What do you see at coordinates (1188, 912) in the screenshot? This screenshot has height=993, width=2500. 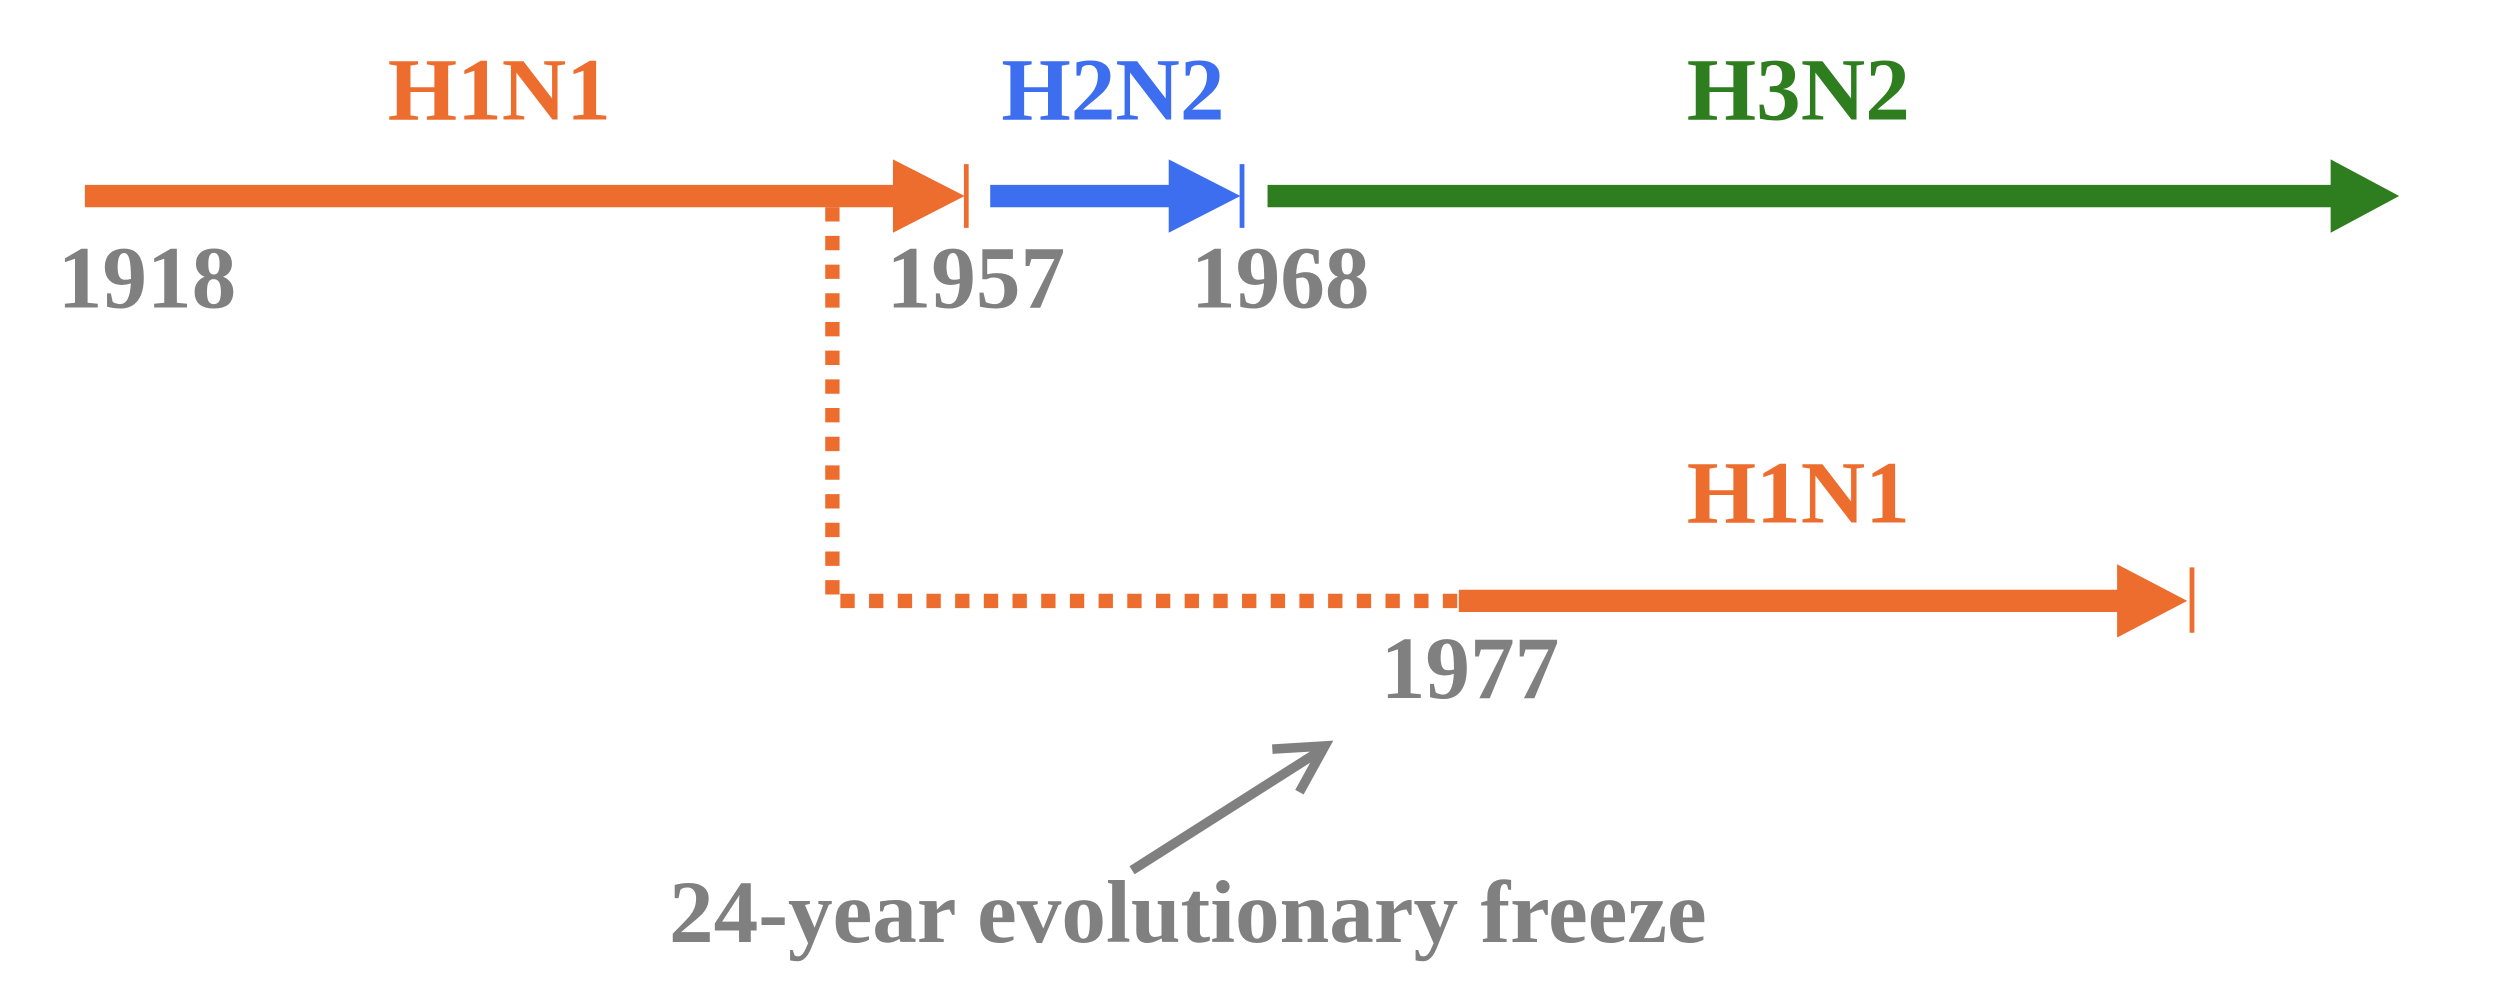 I see `annotation: 24-year evolutionary freeze` at bounding box center [1188, 912].